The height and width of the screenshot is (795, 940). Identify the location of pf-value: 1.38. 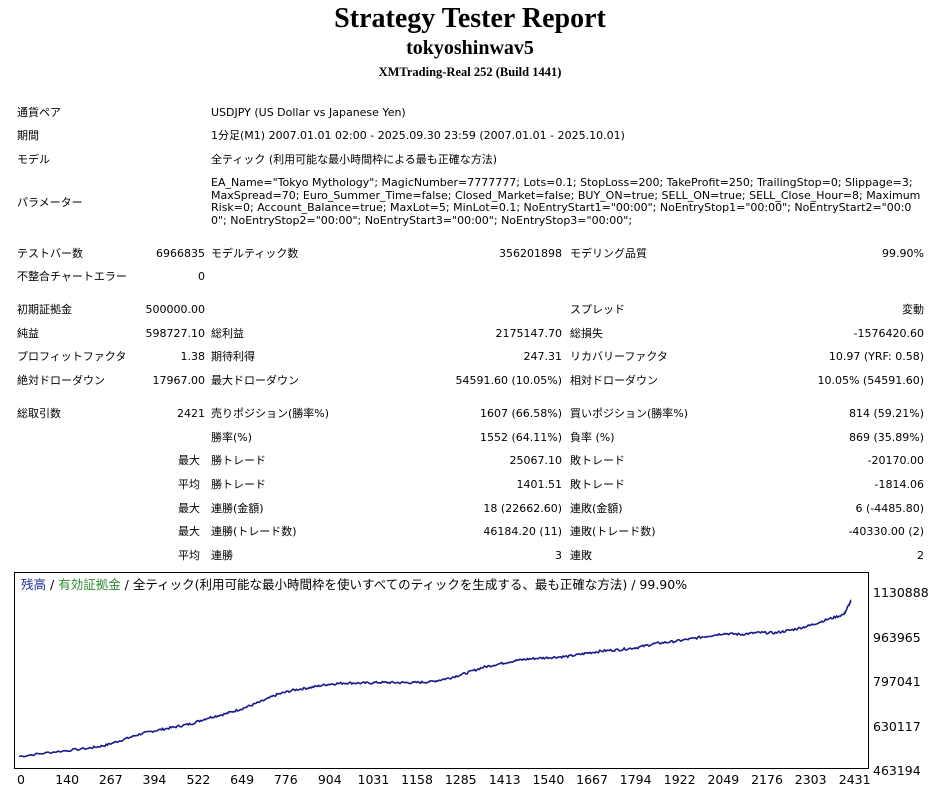
(193, 356).